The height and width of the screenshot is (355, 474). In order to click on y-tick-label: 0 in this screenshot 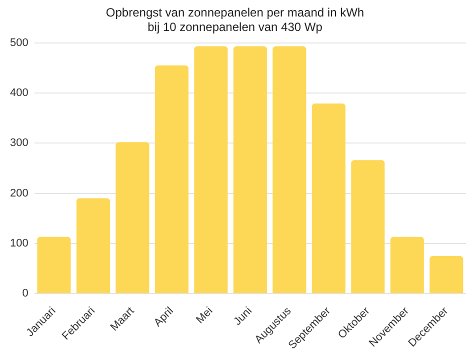, I will do `click(25, 294)`.